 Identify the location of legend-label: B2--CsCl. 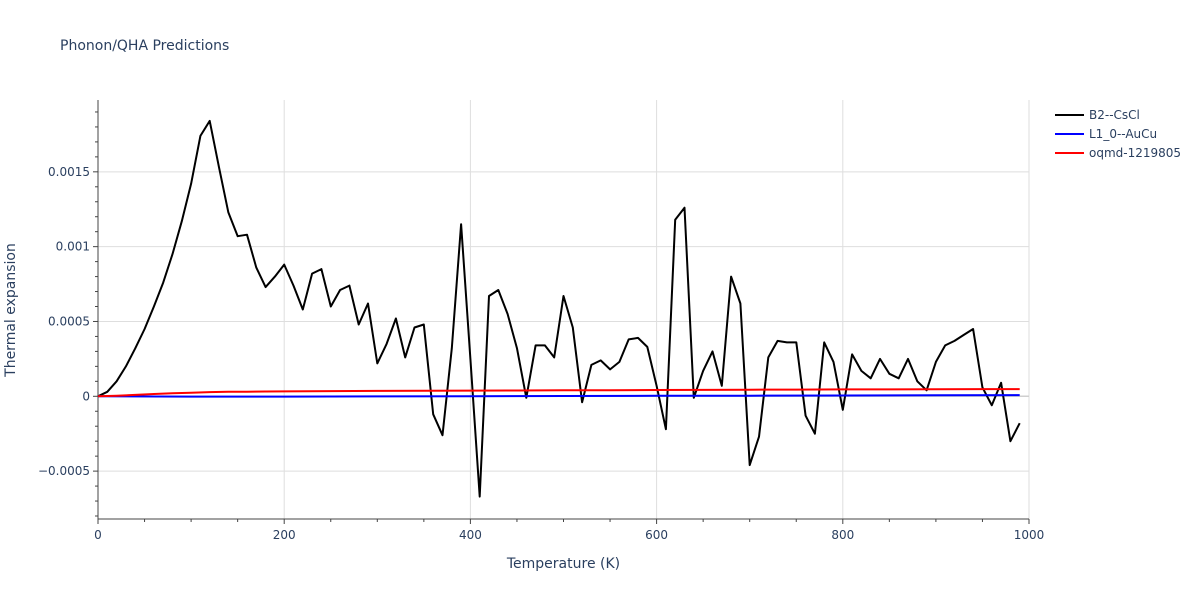
(1114, 115).